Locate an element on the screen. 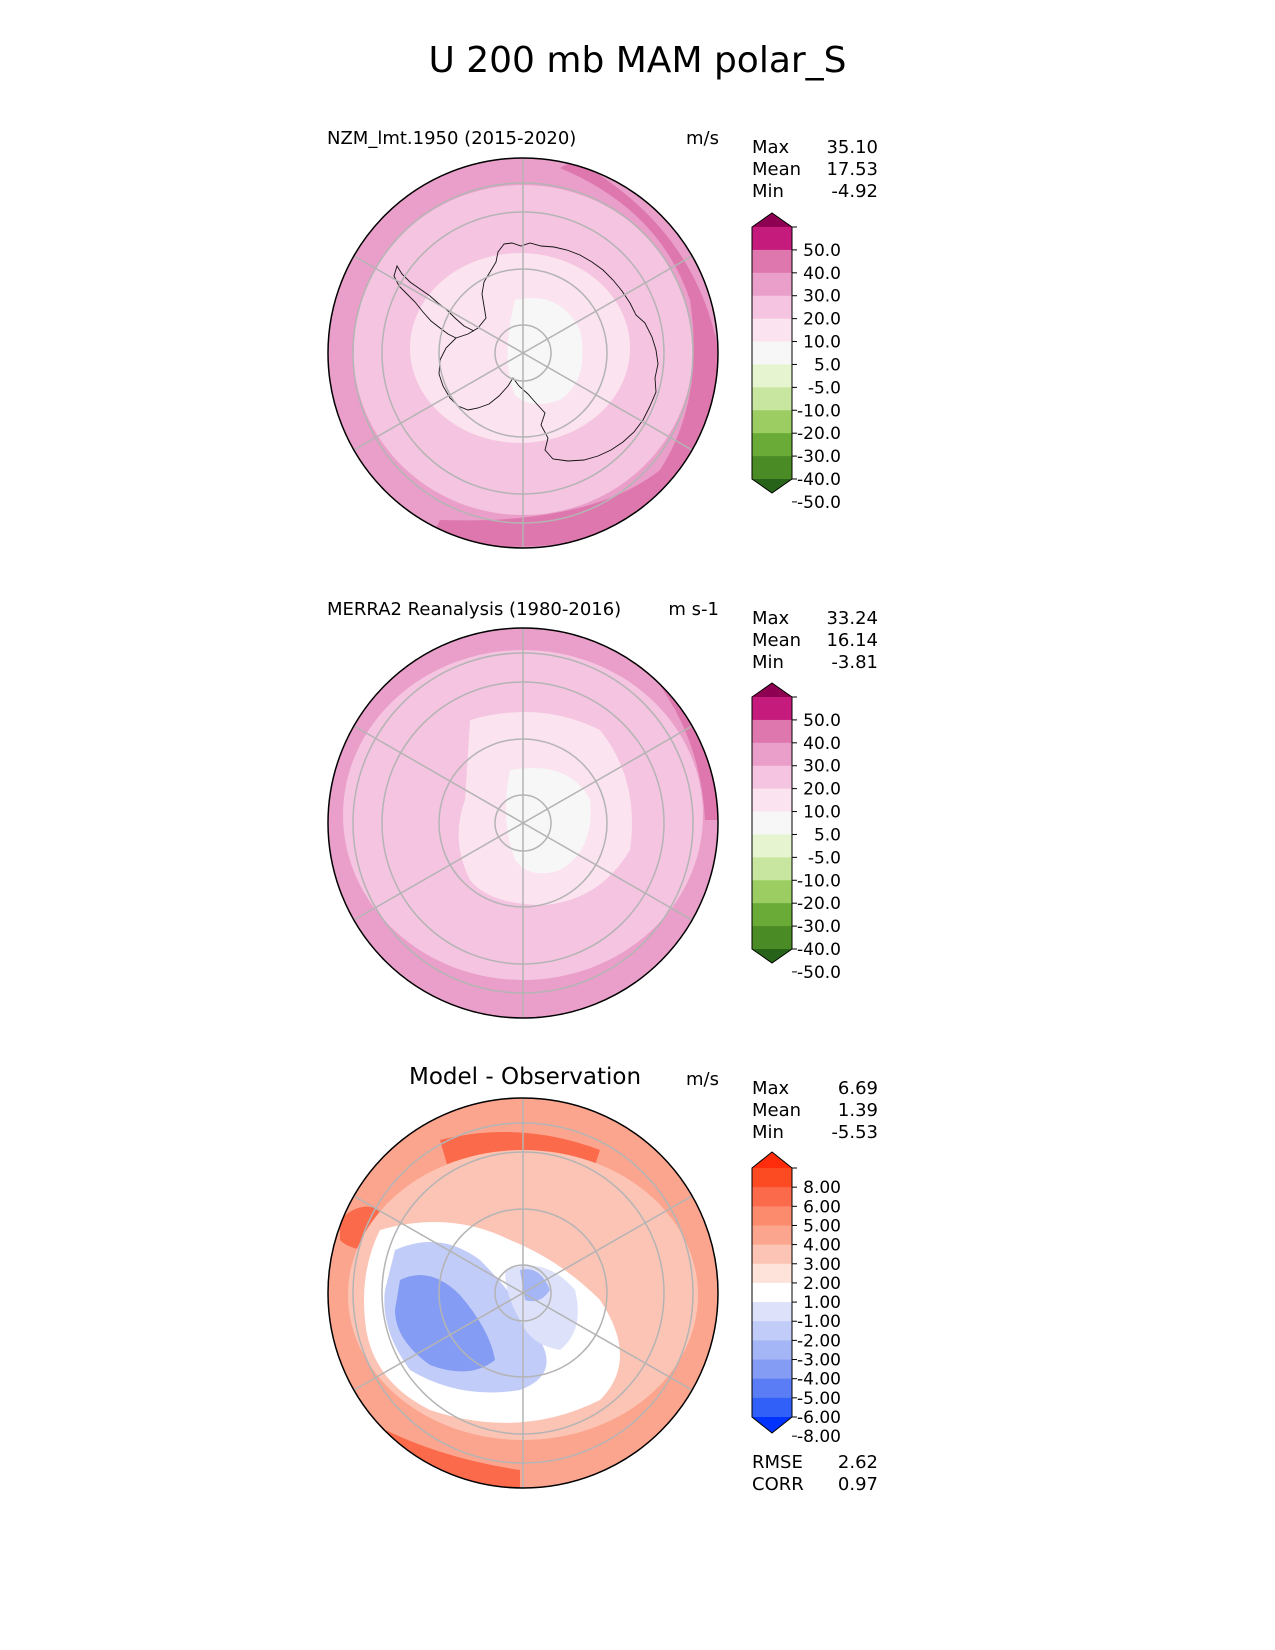 The height and width of the screenshot is (1650, 1275). panel-3-graticule is located at coordinates (523, 1293).